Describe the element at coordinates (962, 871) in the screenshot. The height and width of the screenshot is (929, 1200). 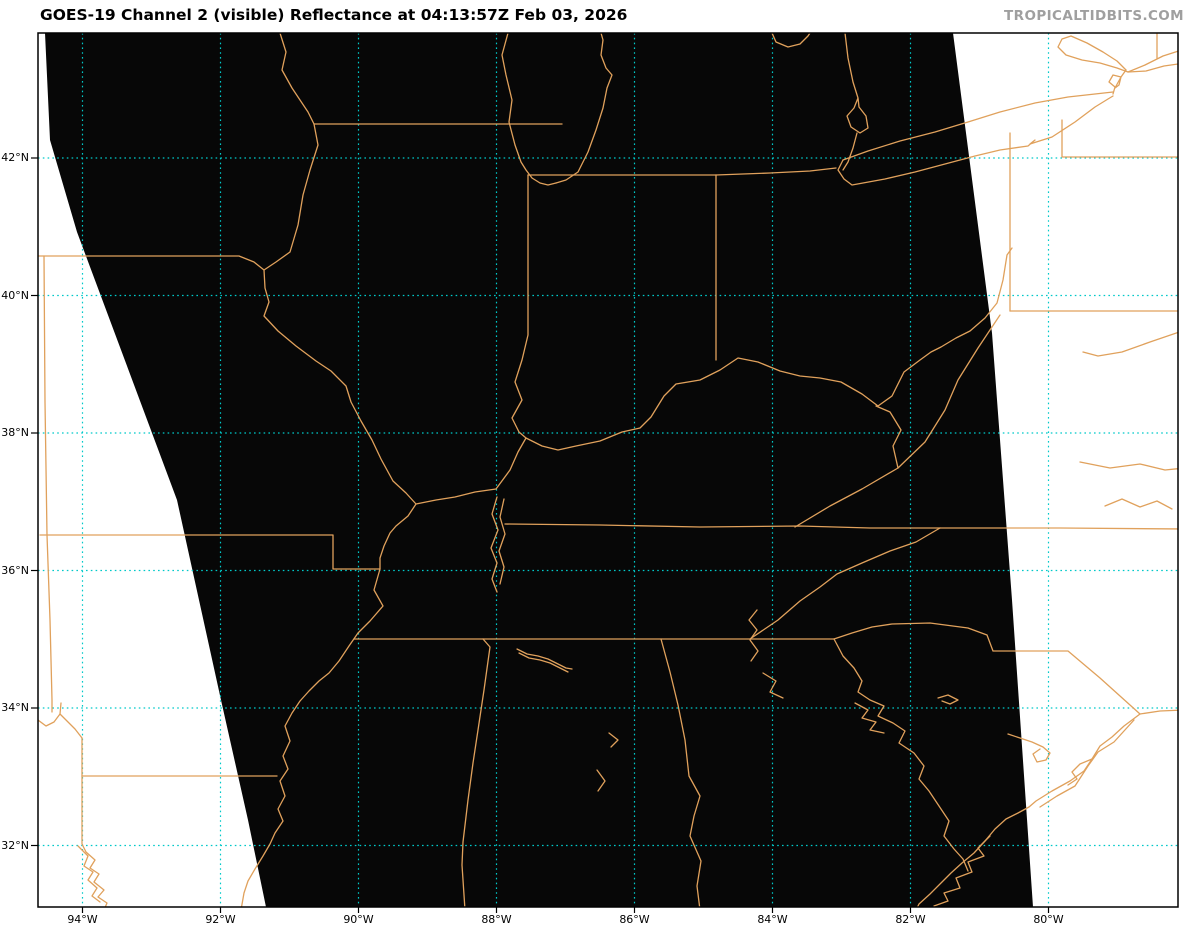
I see `sea-islands` at that location.